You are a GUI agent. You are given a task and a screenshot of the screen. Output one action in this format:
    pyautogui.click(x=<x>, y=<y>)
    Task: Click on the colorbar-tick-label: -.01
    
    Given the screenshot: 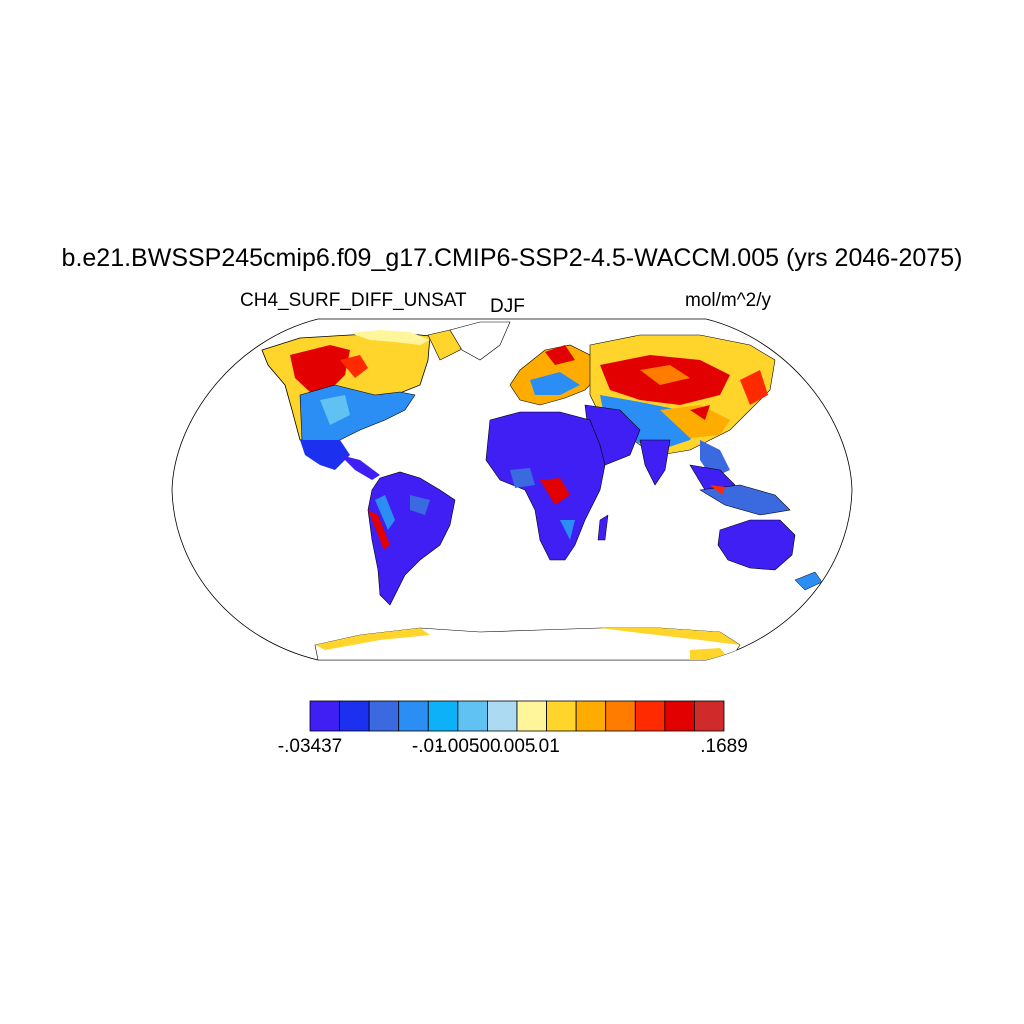 What is the action you would take?
    pyautogui.click(x=428, y=746)
    